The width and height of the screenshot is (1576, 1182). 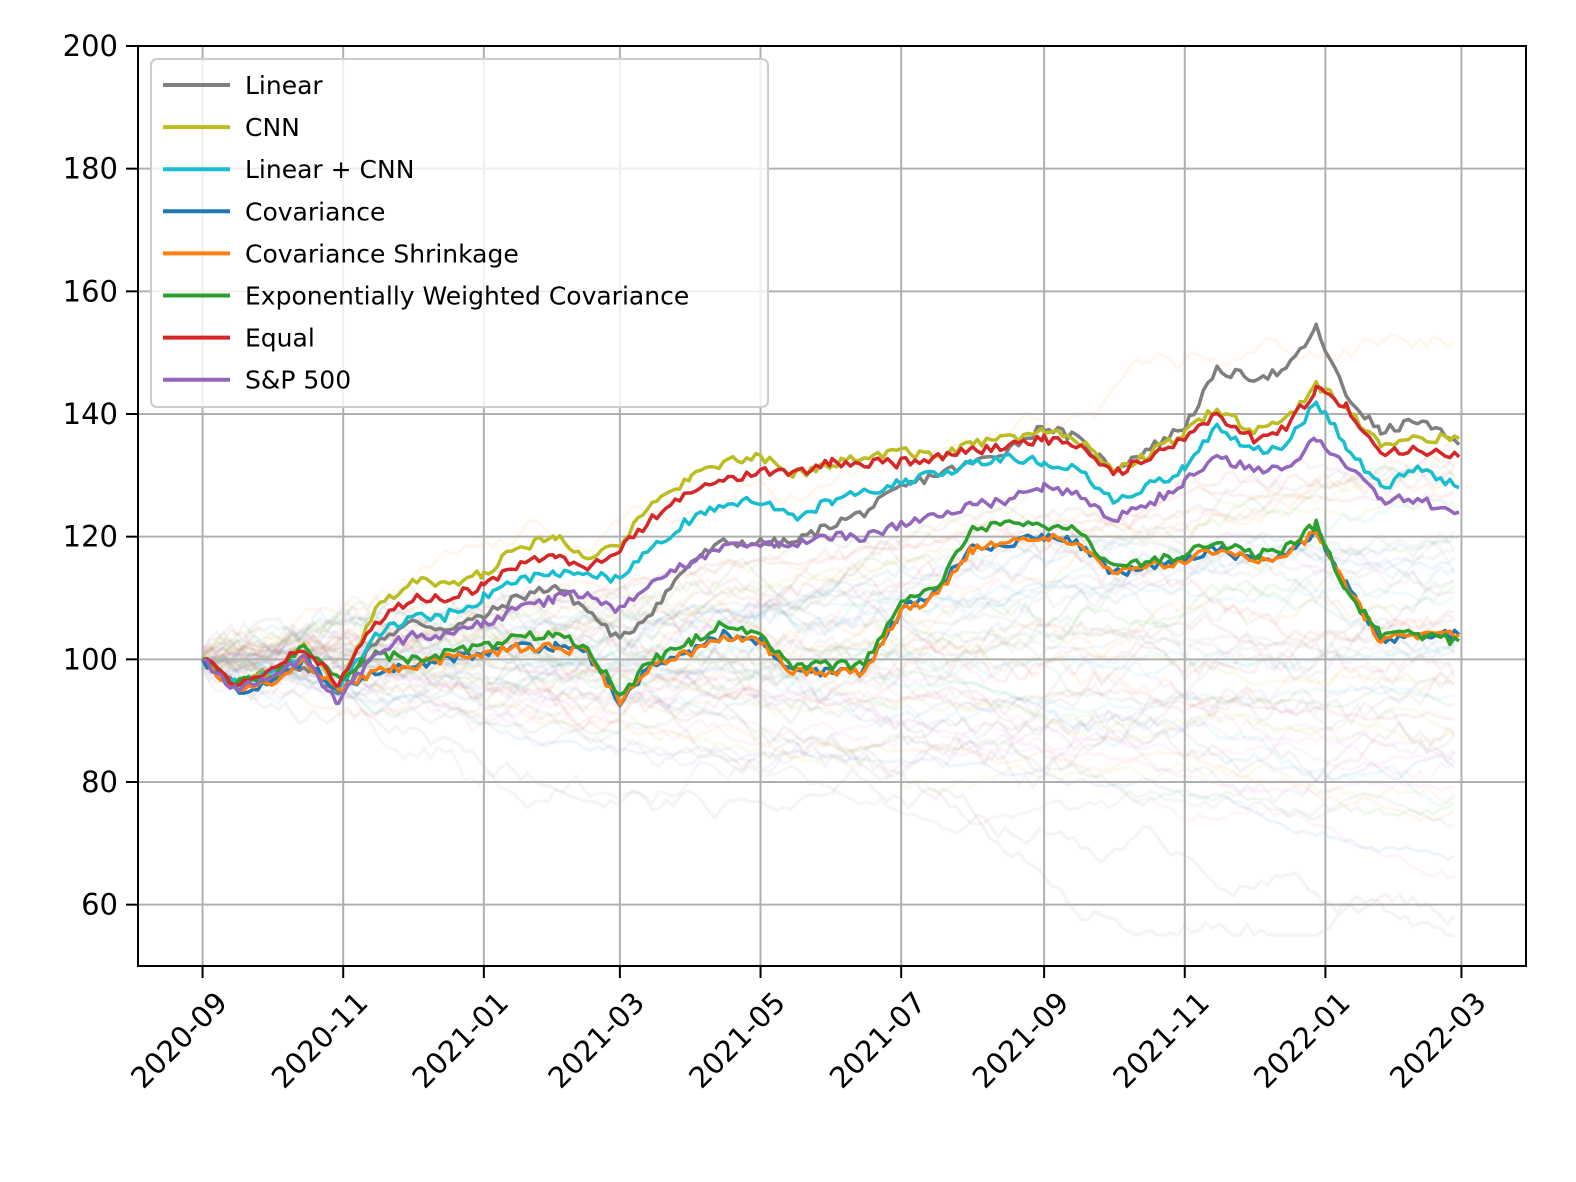 I want to click on y-tick-label: 100, so click(x=90, y=659).